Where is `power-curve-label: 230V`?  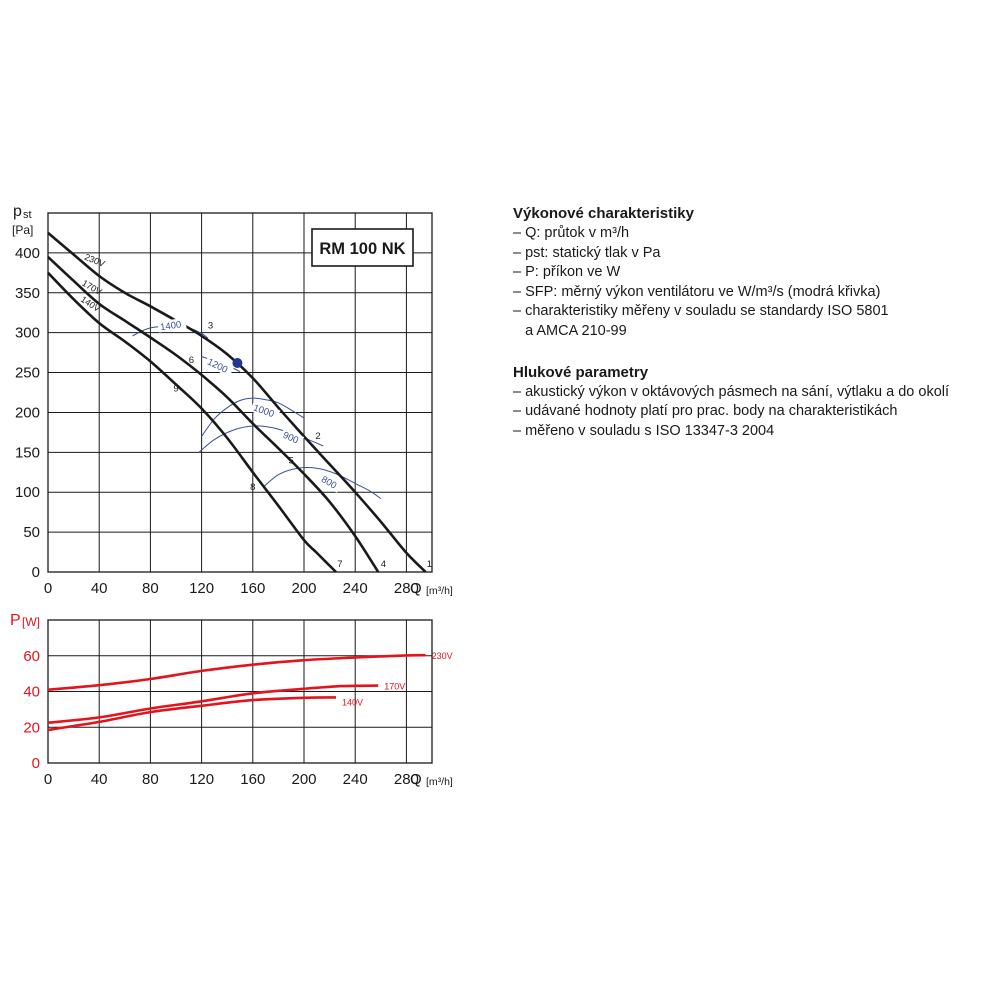
power-curve-label: 230V is located at coordinates (442, 656).